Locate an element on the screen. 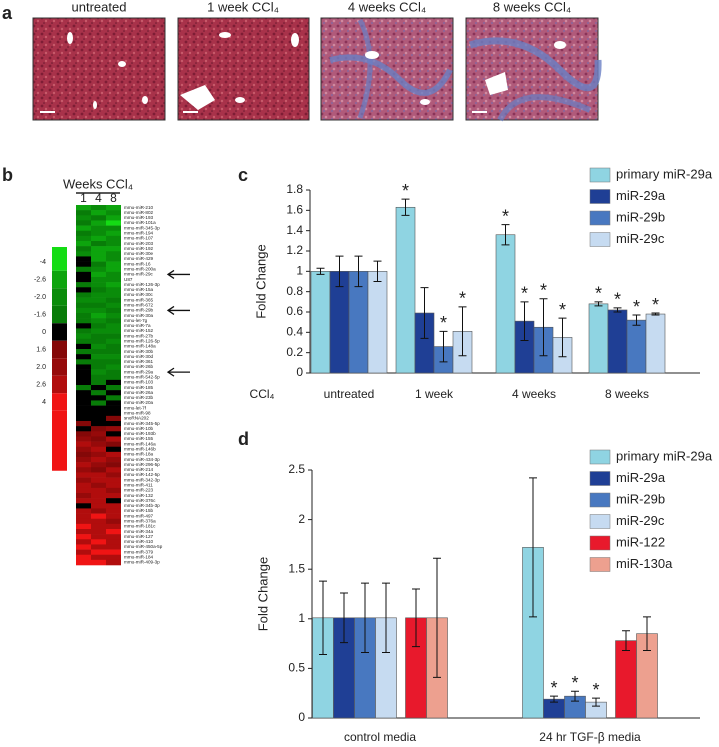  legend-label: primary miR-29a is located at coordinates (664, 455).